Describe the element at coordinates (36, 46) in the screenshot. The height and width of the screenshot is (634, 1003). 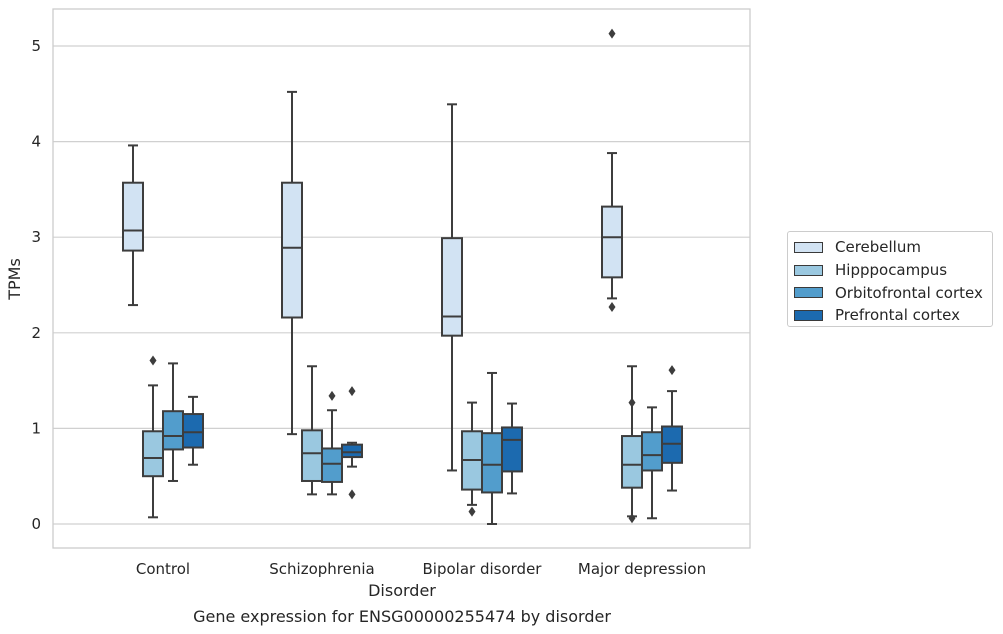
I see `y-tick-label: 5` at that location.